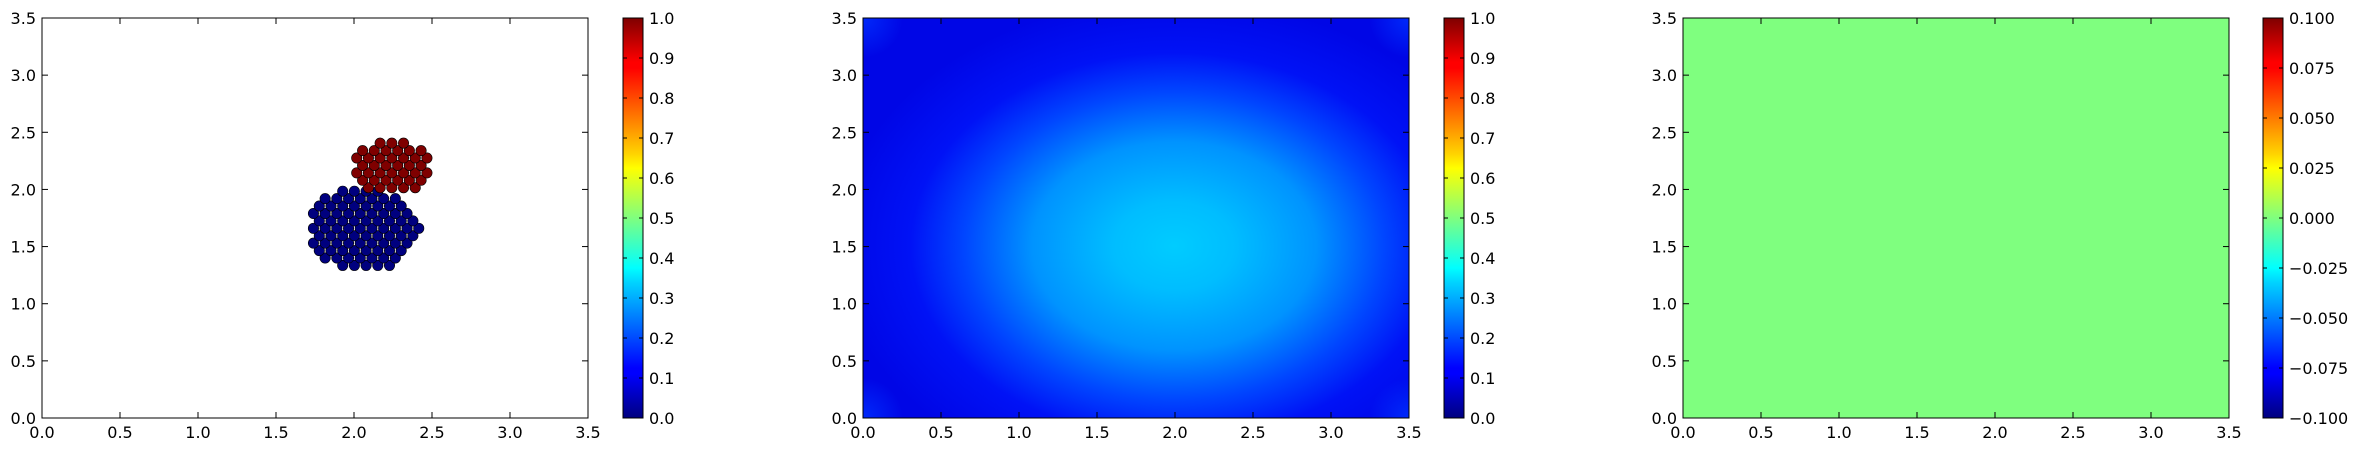 The image size is (2361, 452). I want to click on x-tick-label: 0.0, so click(1682, 432).